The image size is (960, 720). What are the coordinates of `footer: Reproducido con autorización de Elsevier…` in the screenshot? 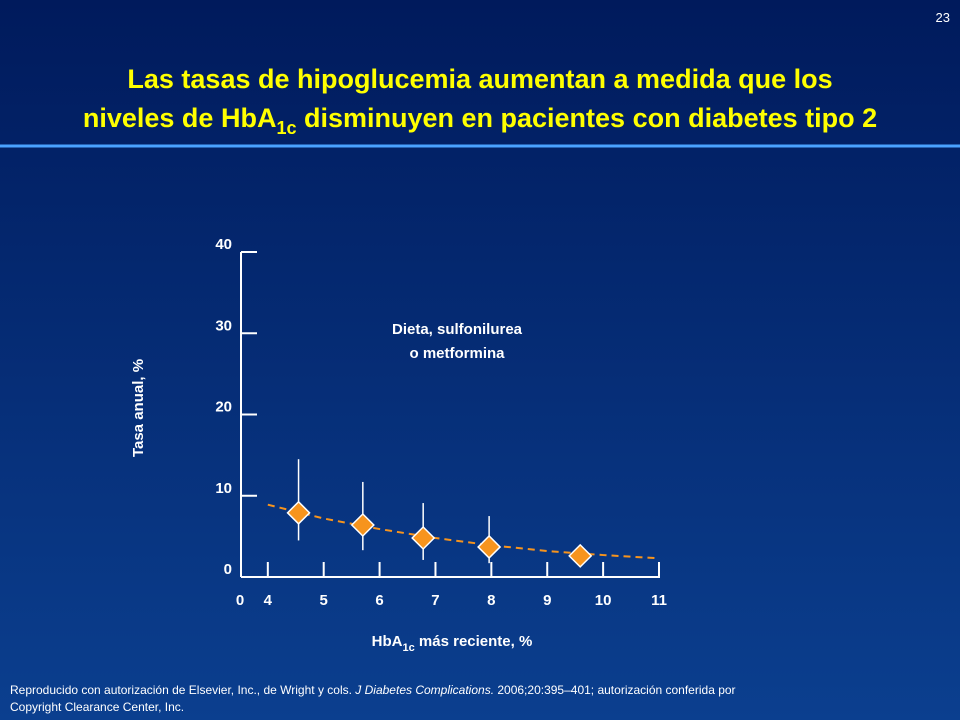 It's located at (373, 690).